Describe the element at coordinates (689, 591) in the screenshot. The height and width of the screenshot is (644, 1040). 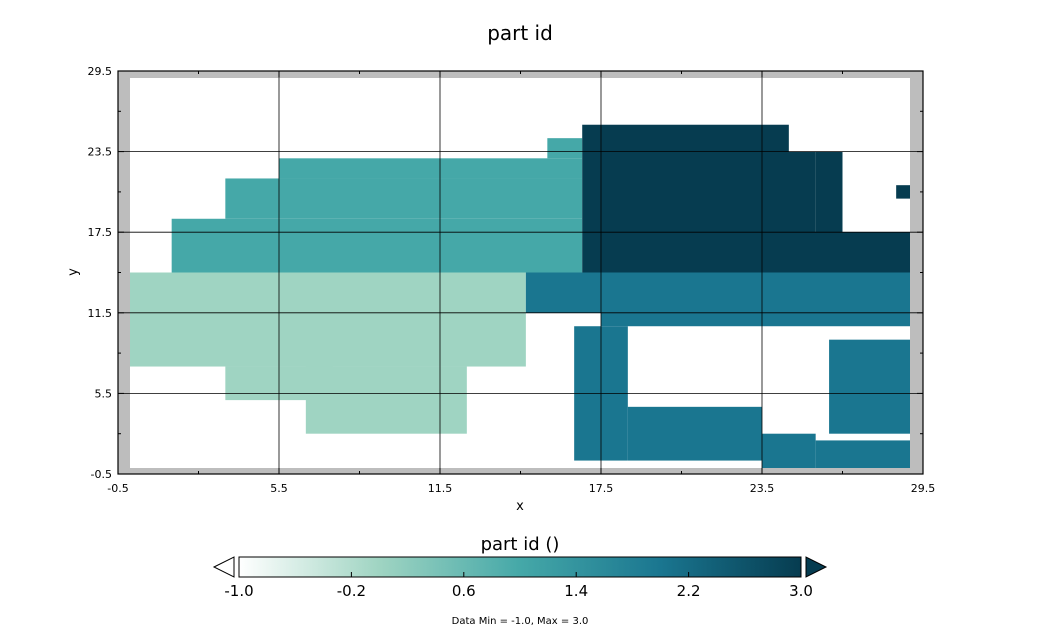
I see `colorbar-tick-label: 2.2` at that location.